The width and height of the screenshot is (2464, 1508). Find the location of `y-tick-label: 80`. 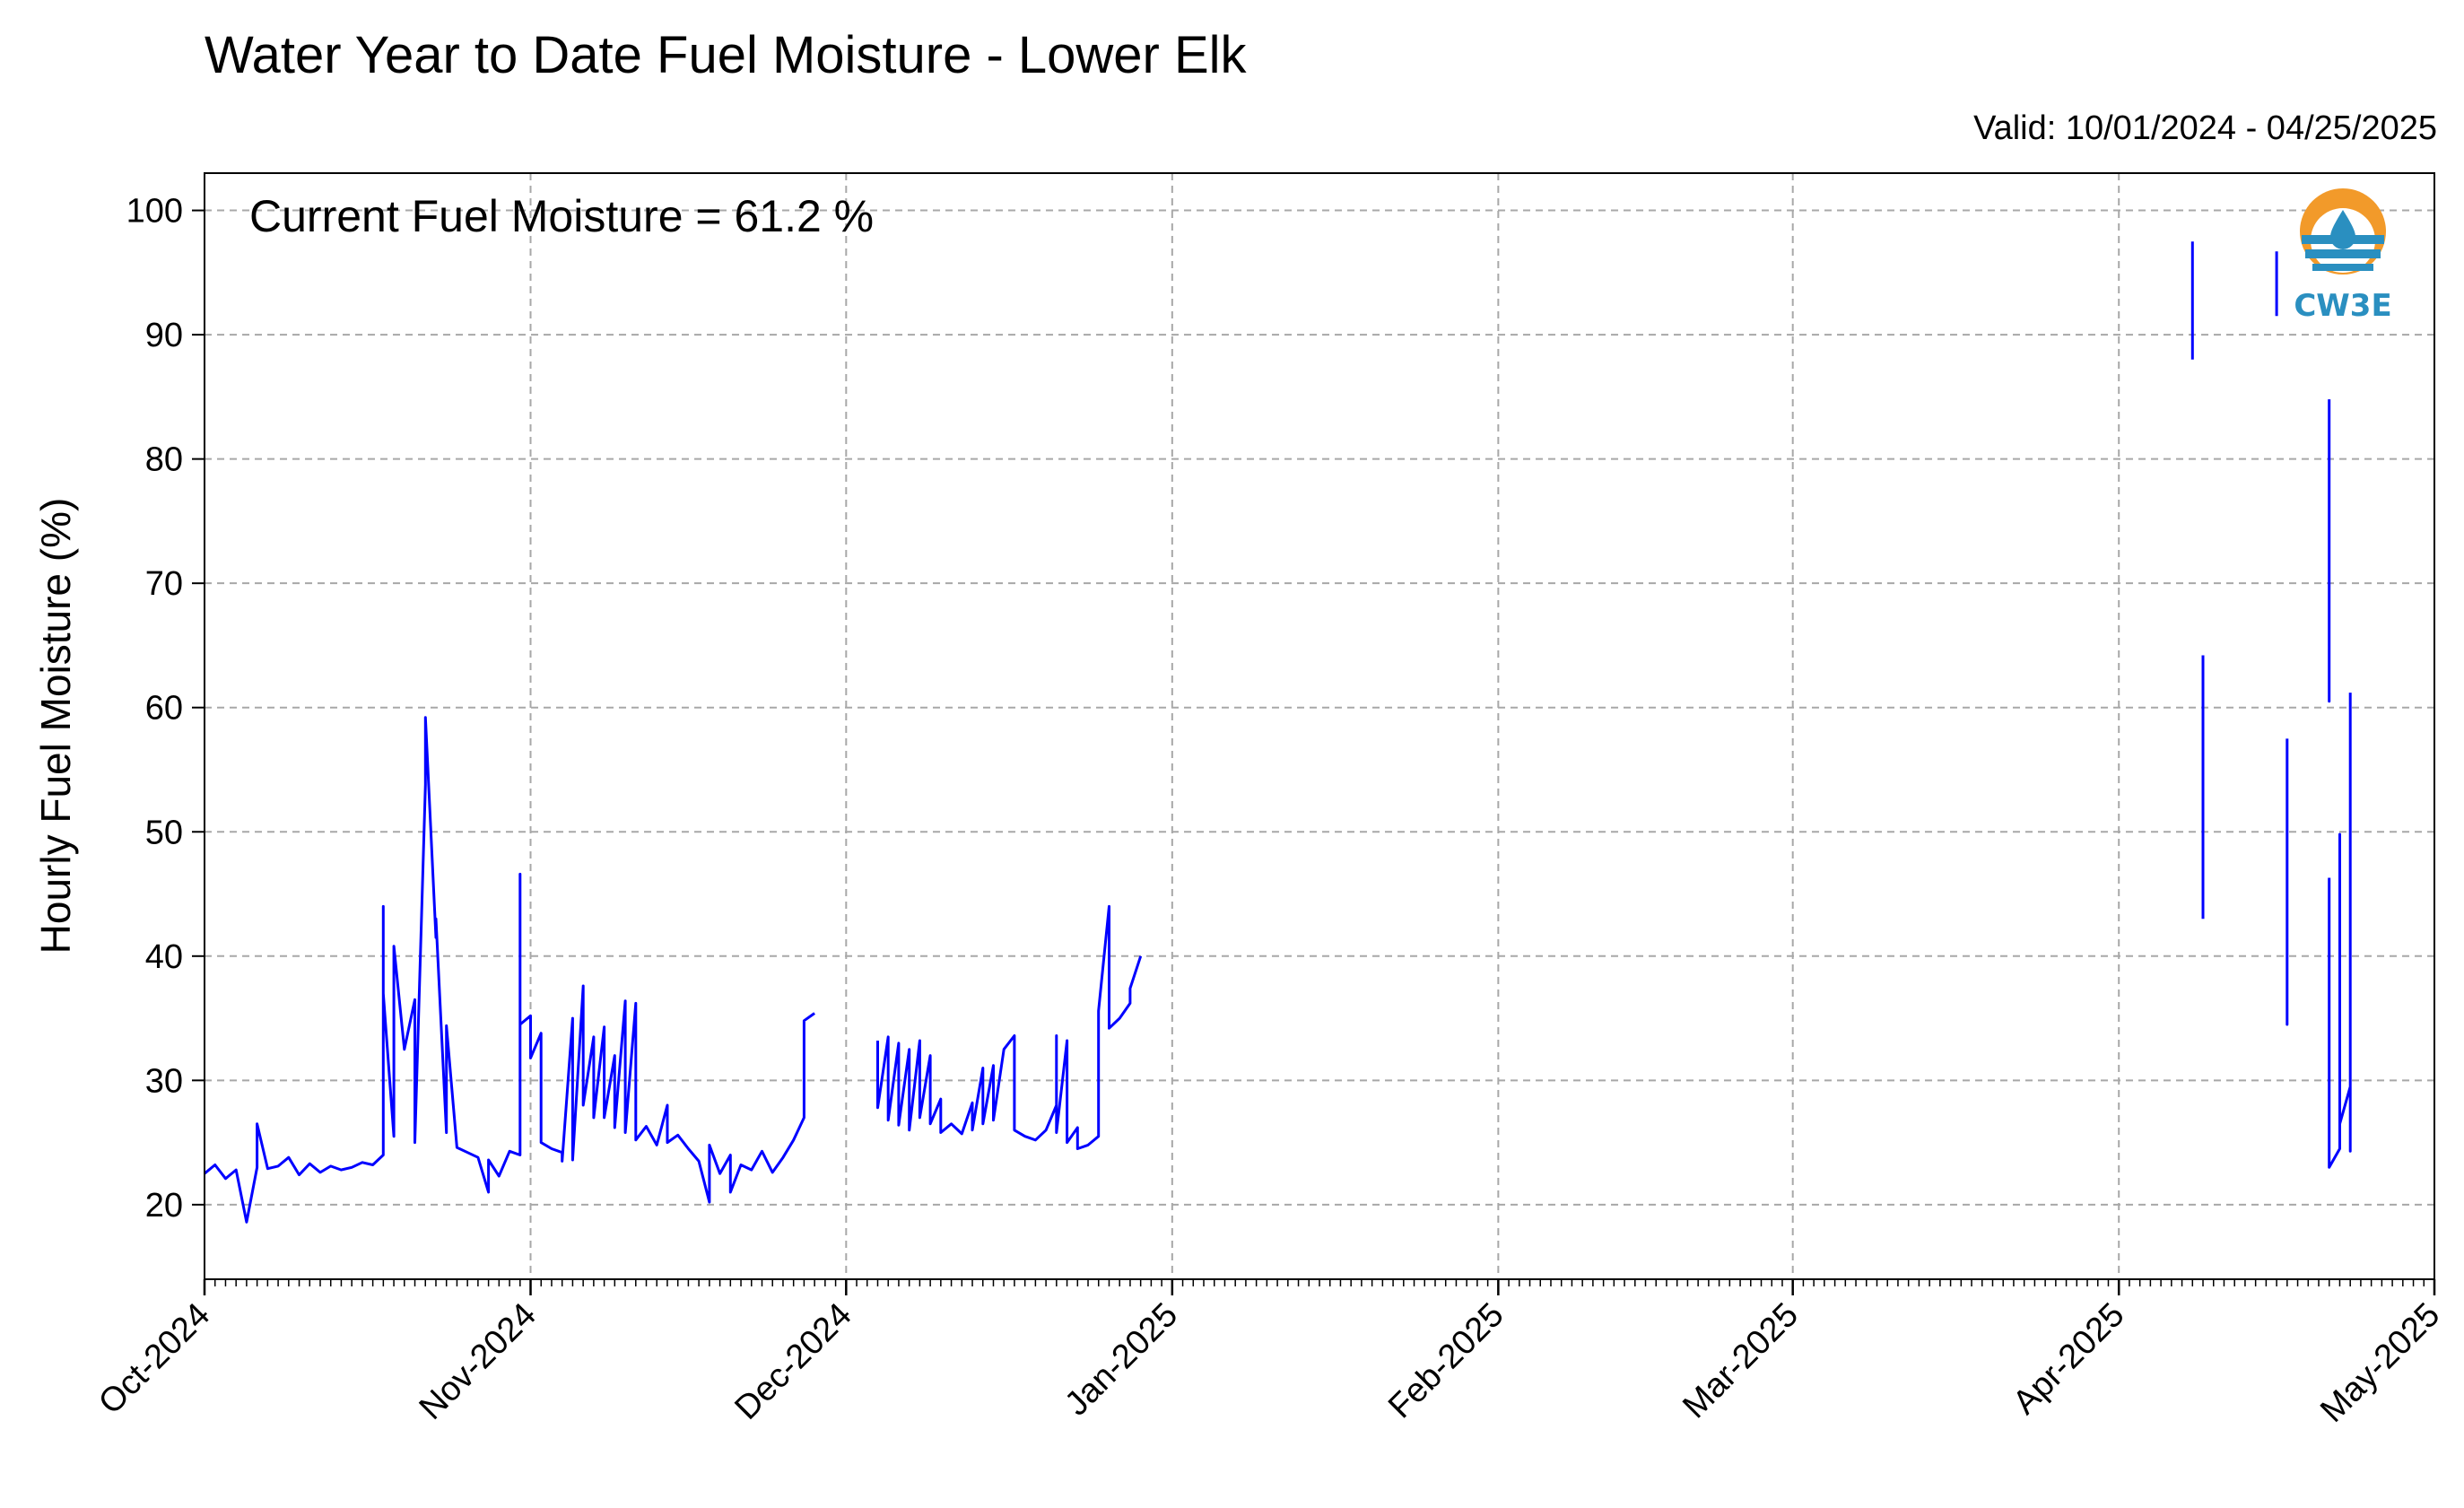

y-tick-label: 80 is located at coordinates (164, 460).